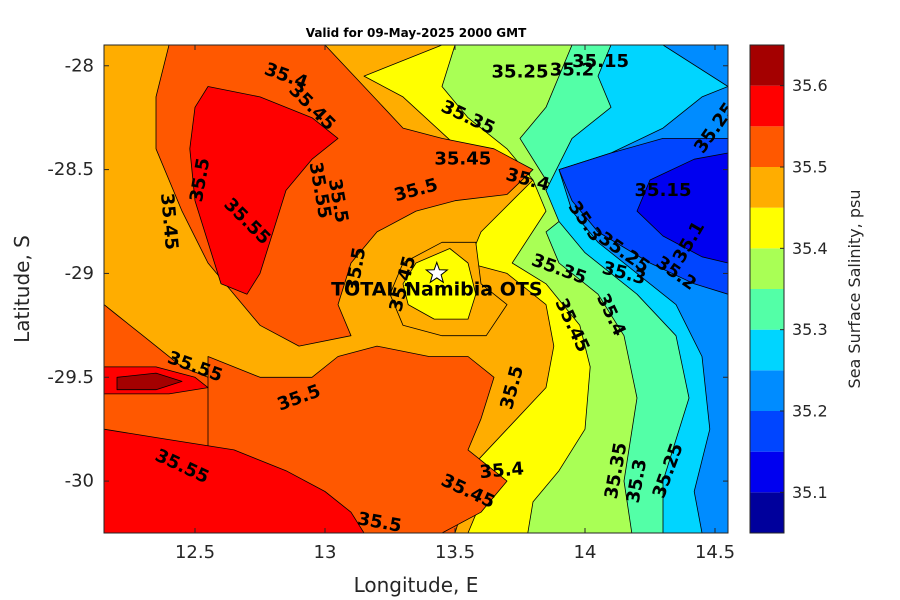  What do you see at coordinates (325, 552) in the screenshot?
I see `x-tick-label: 13` at bounding box center [325, 552].